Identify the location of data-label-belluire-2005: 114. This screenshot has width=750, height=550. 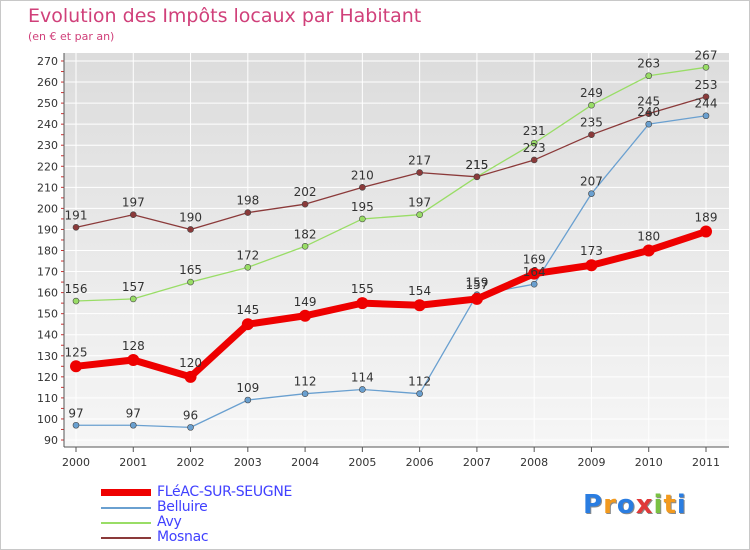
(362, 377).